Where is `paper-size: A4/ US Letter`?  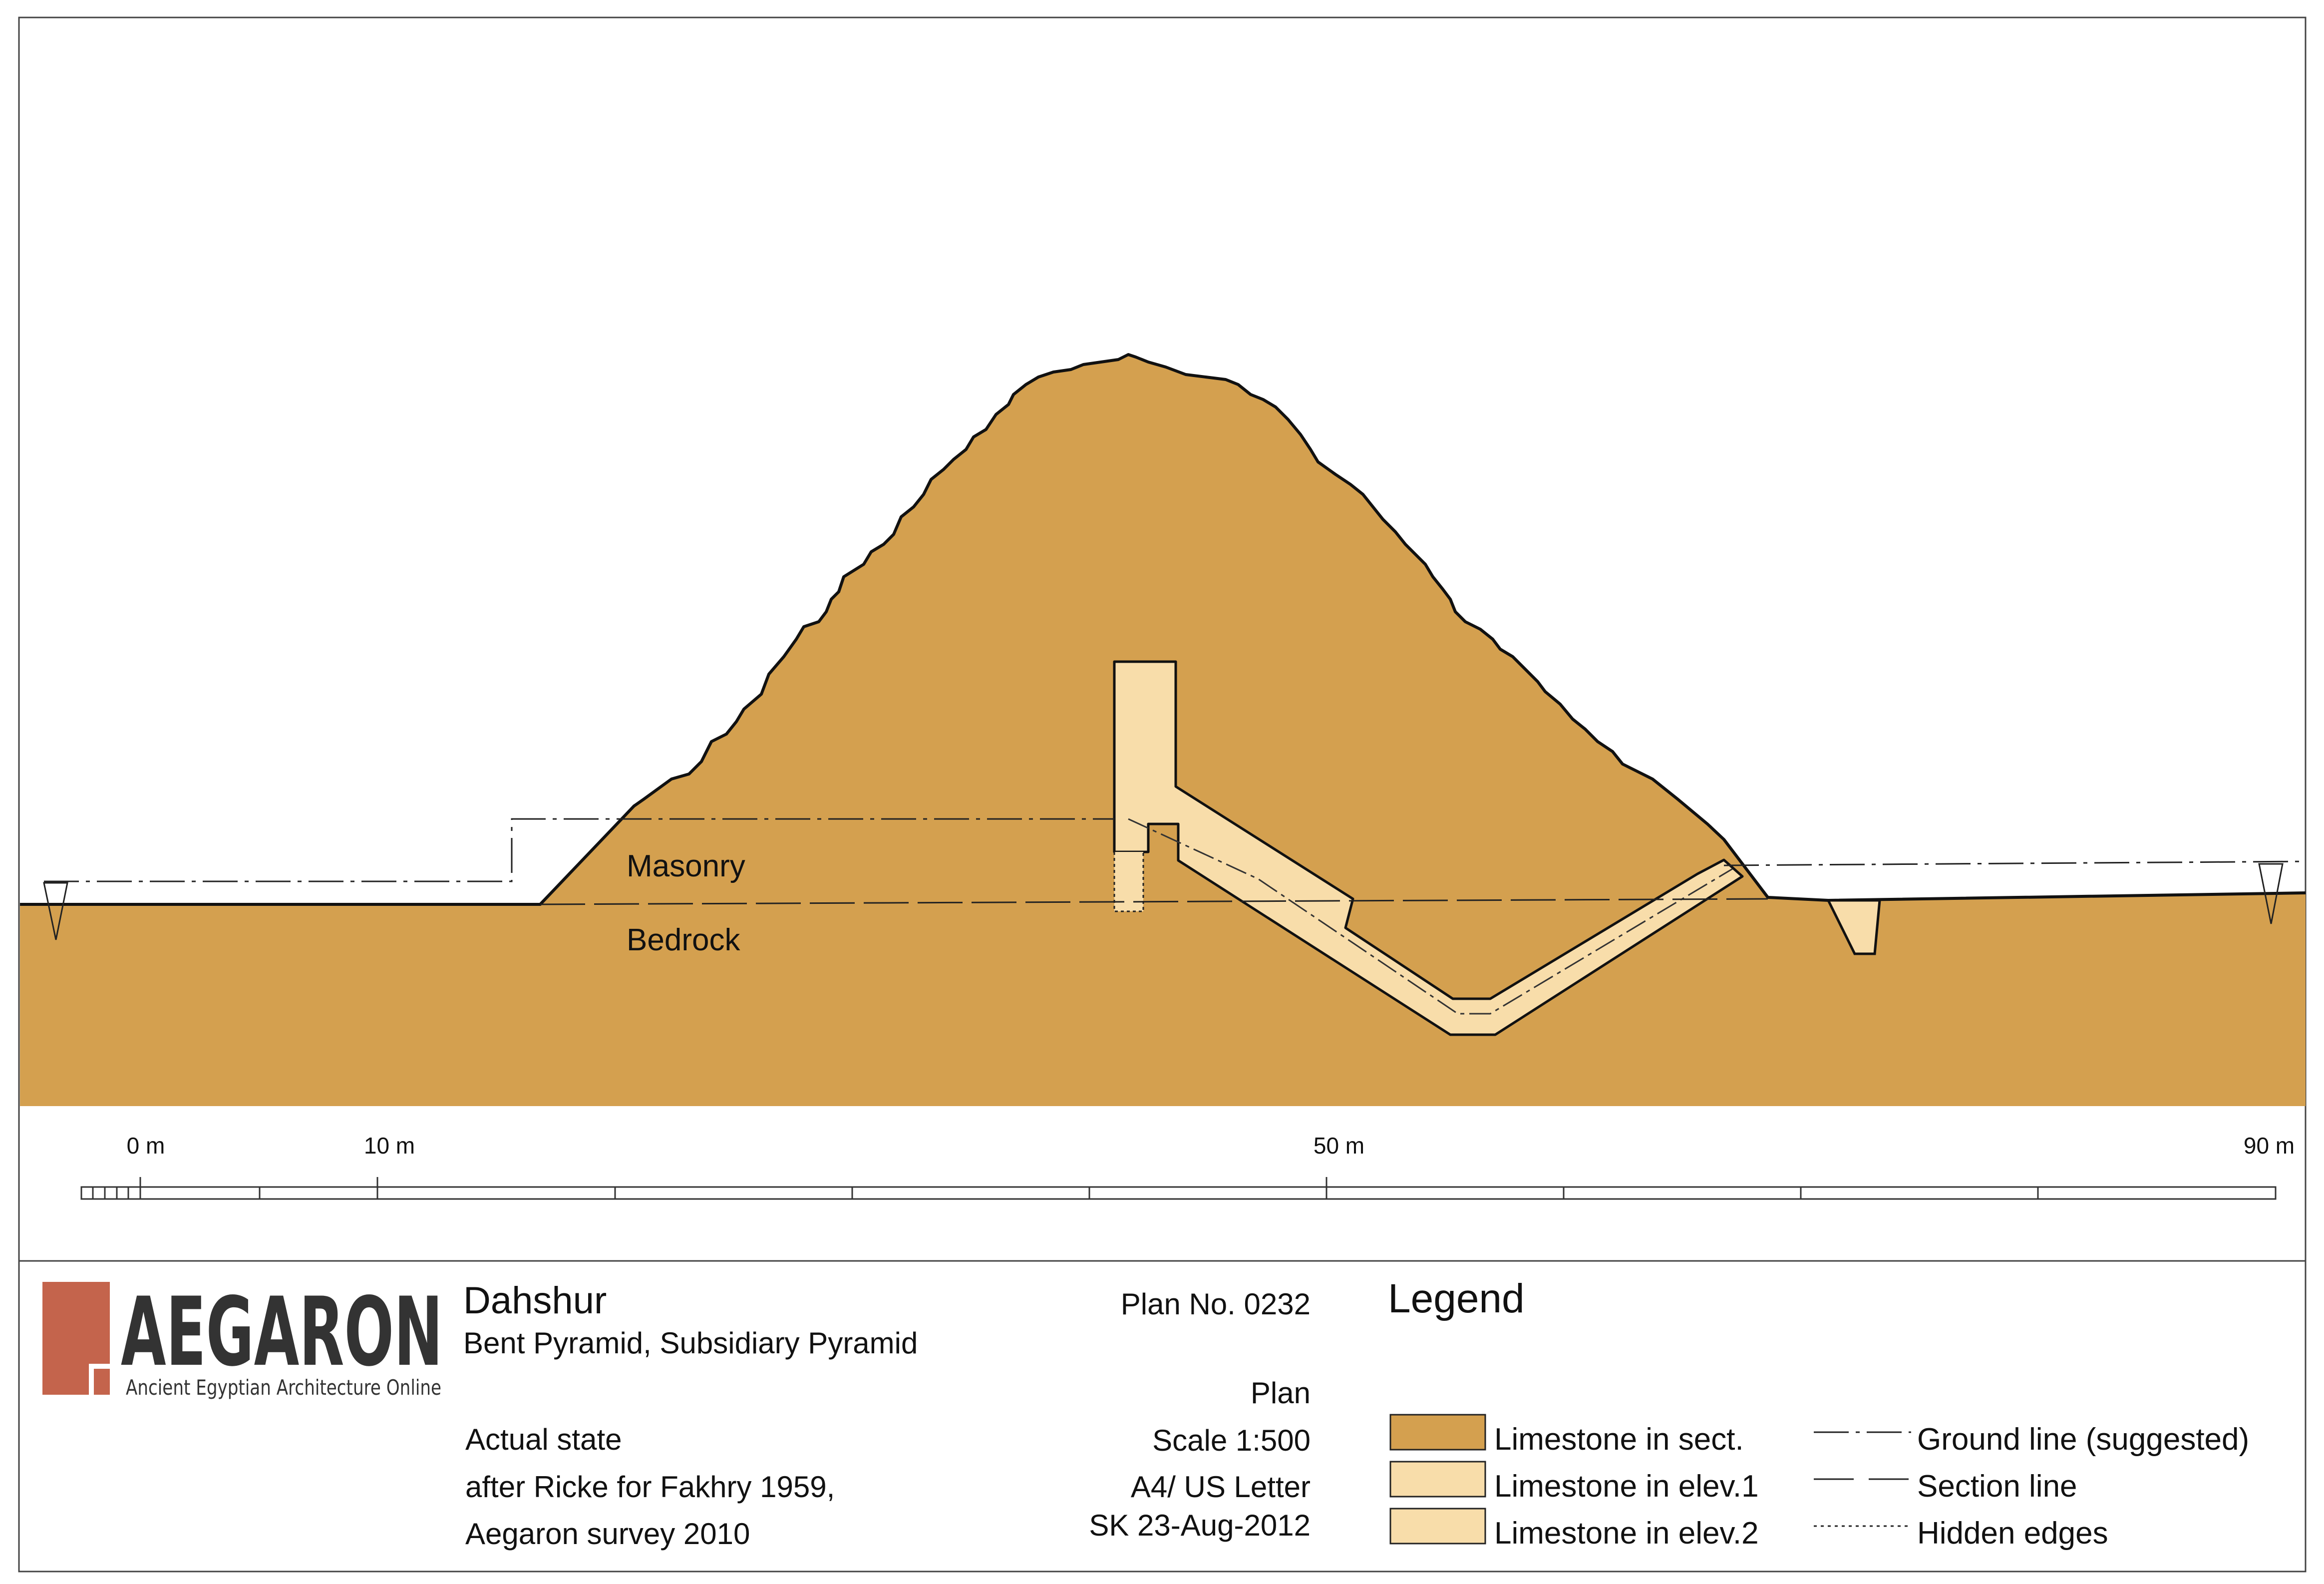
paper-size: A4/ US Letter is located at coordinates (1221, 1487).